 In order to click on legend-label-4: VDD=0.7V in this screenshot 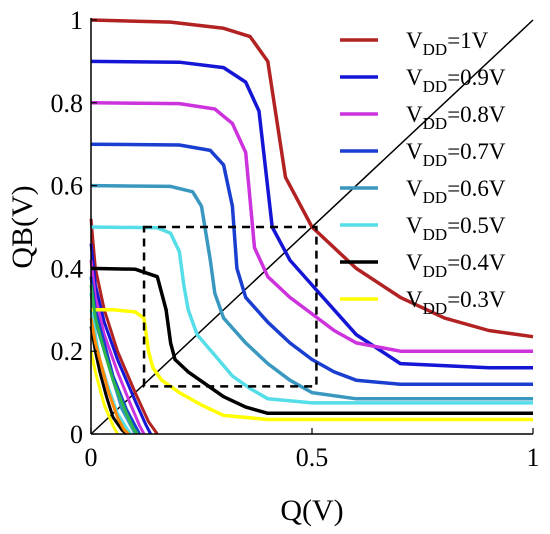, I will do `click(456, 154)`.